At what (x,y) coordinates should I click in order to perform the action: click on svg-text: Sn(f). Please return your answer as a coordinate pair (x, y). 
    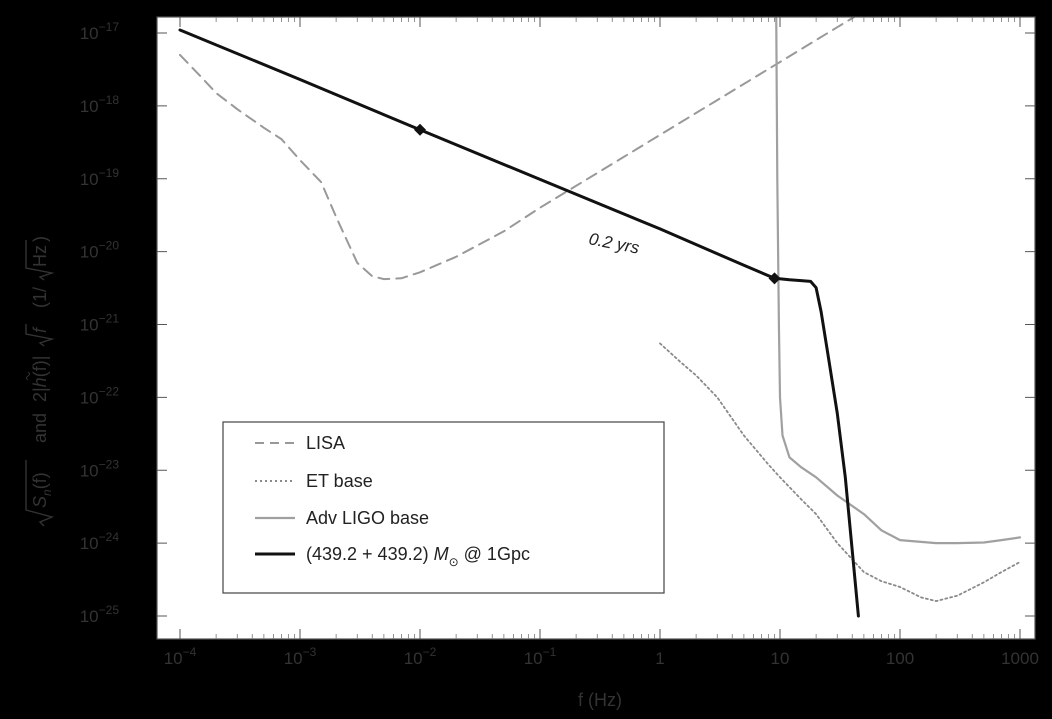
    Looking at the image, I should click on (42, 490).